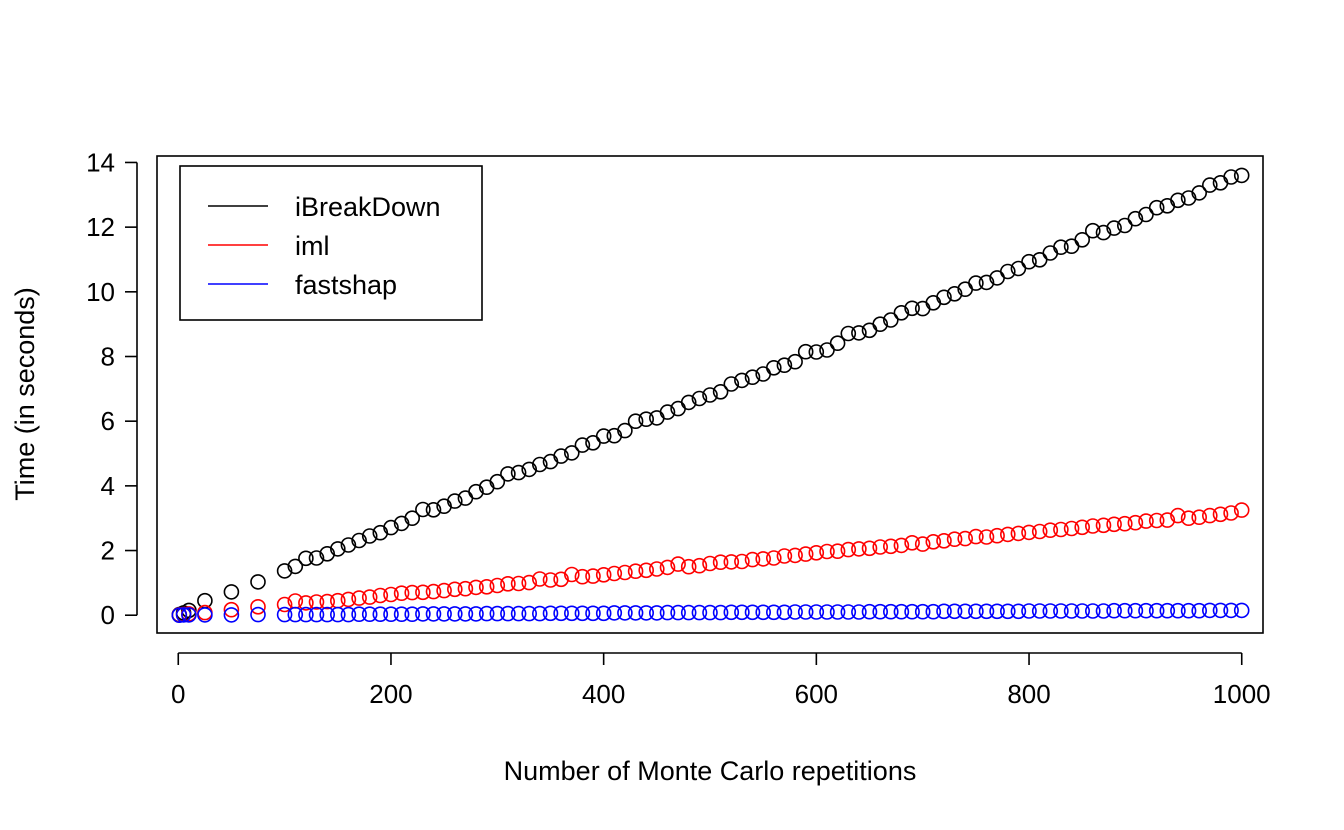  I want to click on x-axis-title: Number of Monte Carlo repetitions, so click(710, 771).